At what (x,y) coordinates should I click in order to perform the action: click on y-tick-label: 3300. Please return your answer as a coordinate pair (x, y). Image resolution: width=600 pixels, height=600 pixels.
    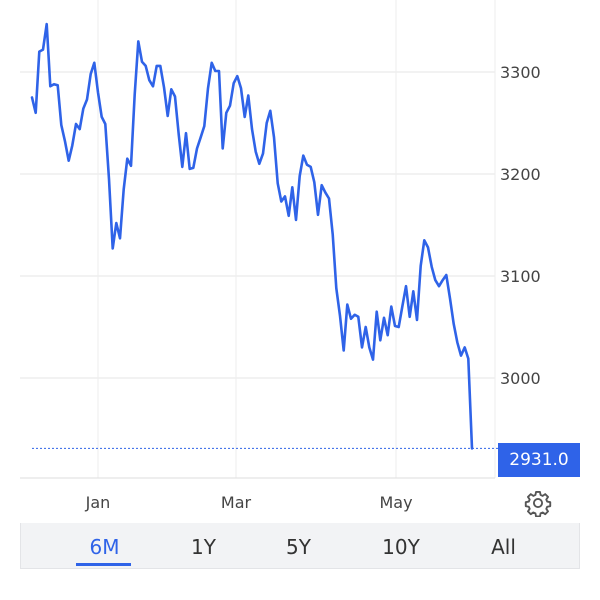
    Looking at the image, I should click on (520, 72).